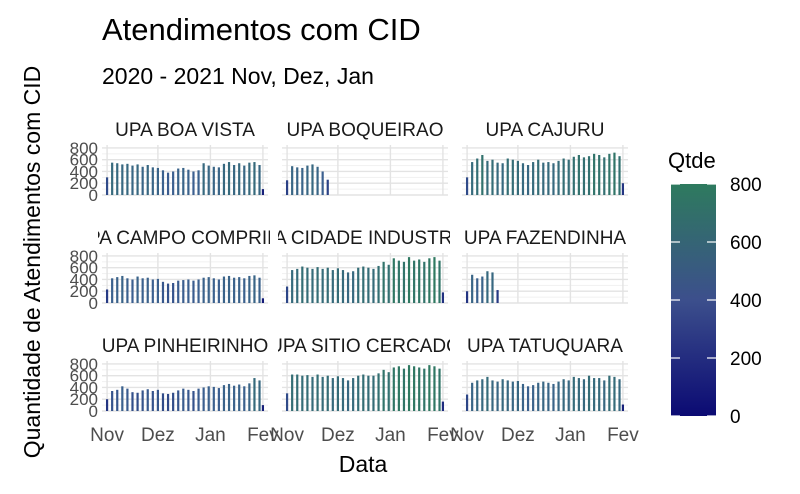  What do you see at coordinates (715, 288) in the screenshot?
I see `legend: Qtde 0 200 400 600 800` at bounding box center [715, 288].